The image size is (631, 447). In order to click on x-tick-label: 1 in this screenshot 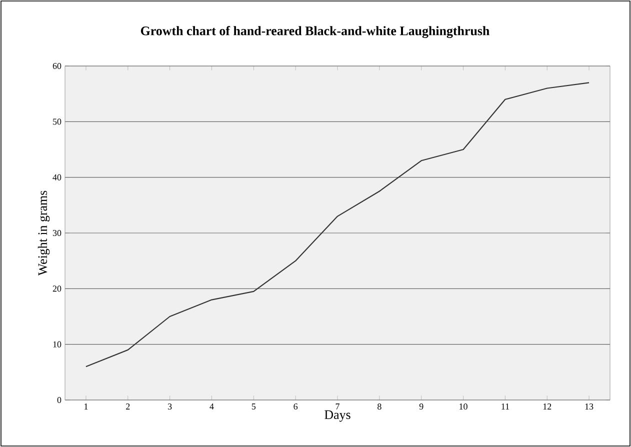, I will do `click(86, 407)`.